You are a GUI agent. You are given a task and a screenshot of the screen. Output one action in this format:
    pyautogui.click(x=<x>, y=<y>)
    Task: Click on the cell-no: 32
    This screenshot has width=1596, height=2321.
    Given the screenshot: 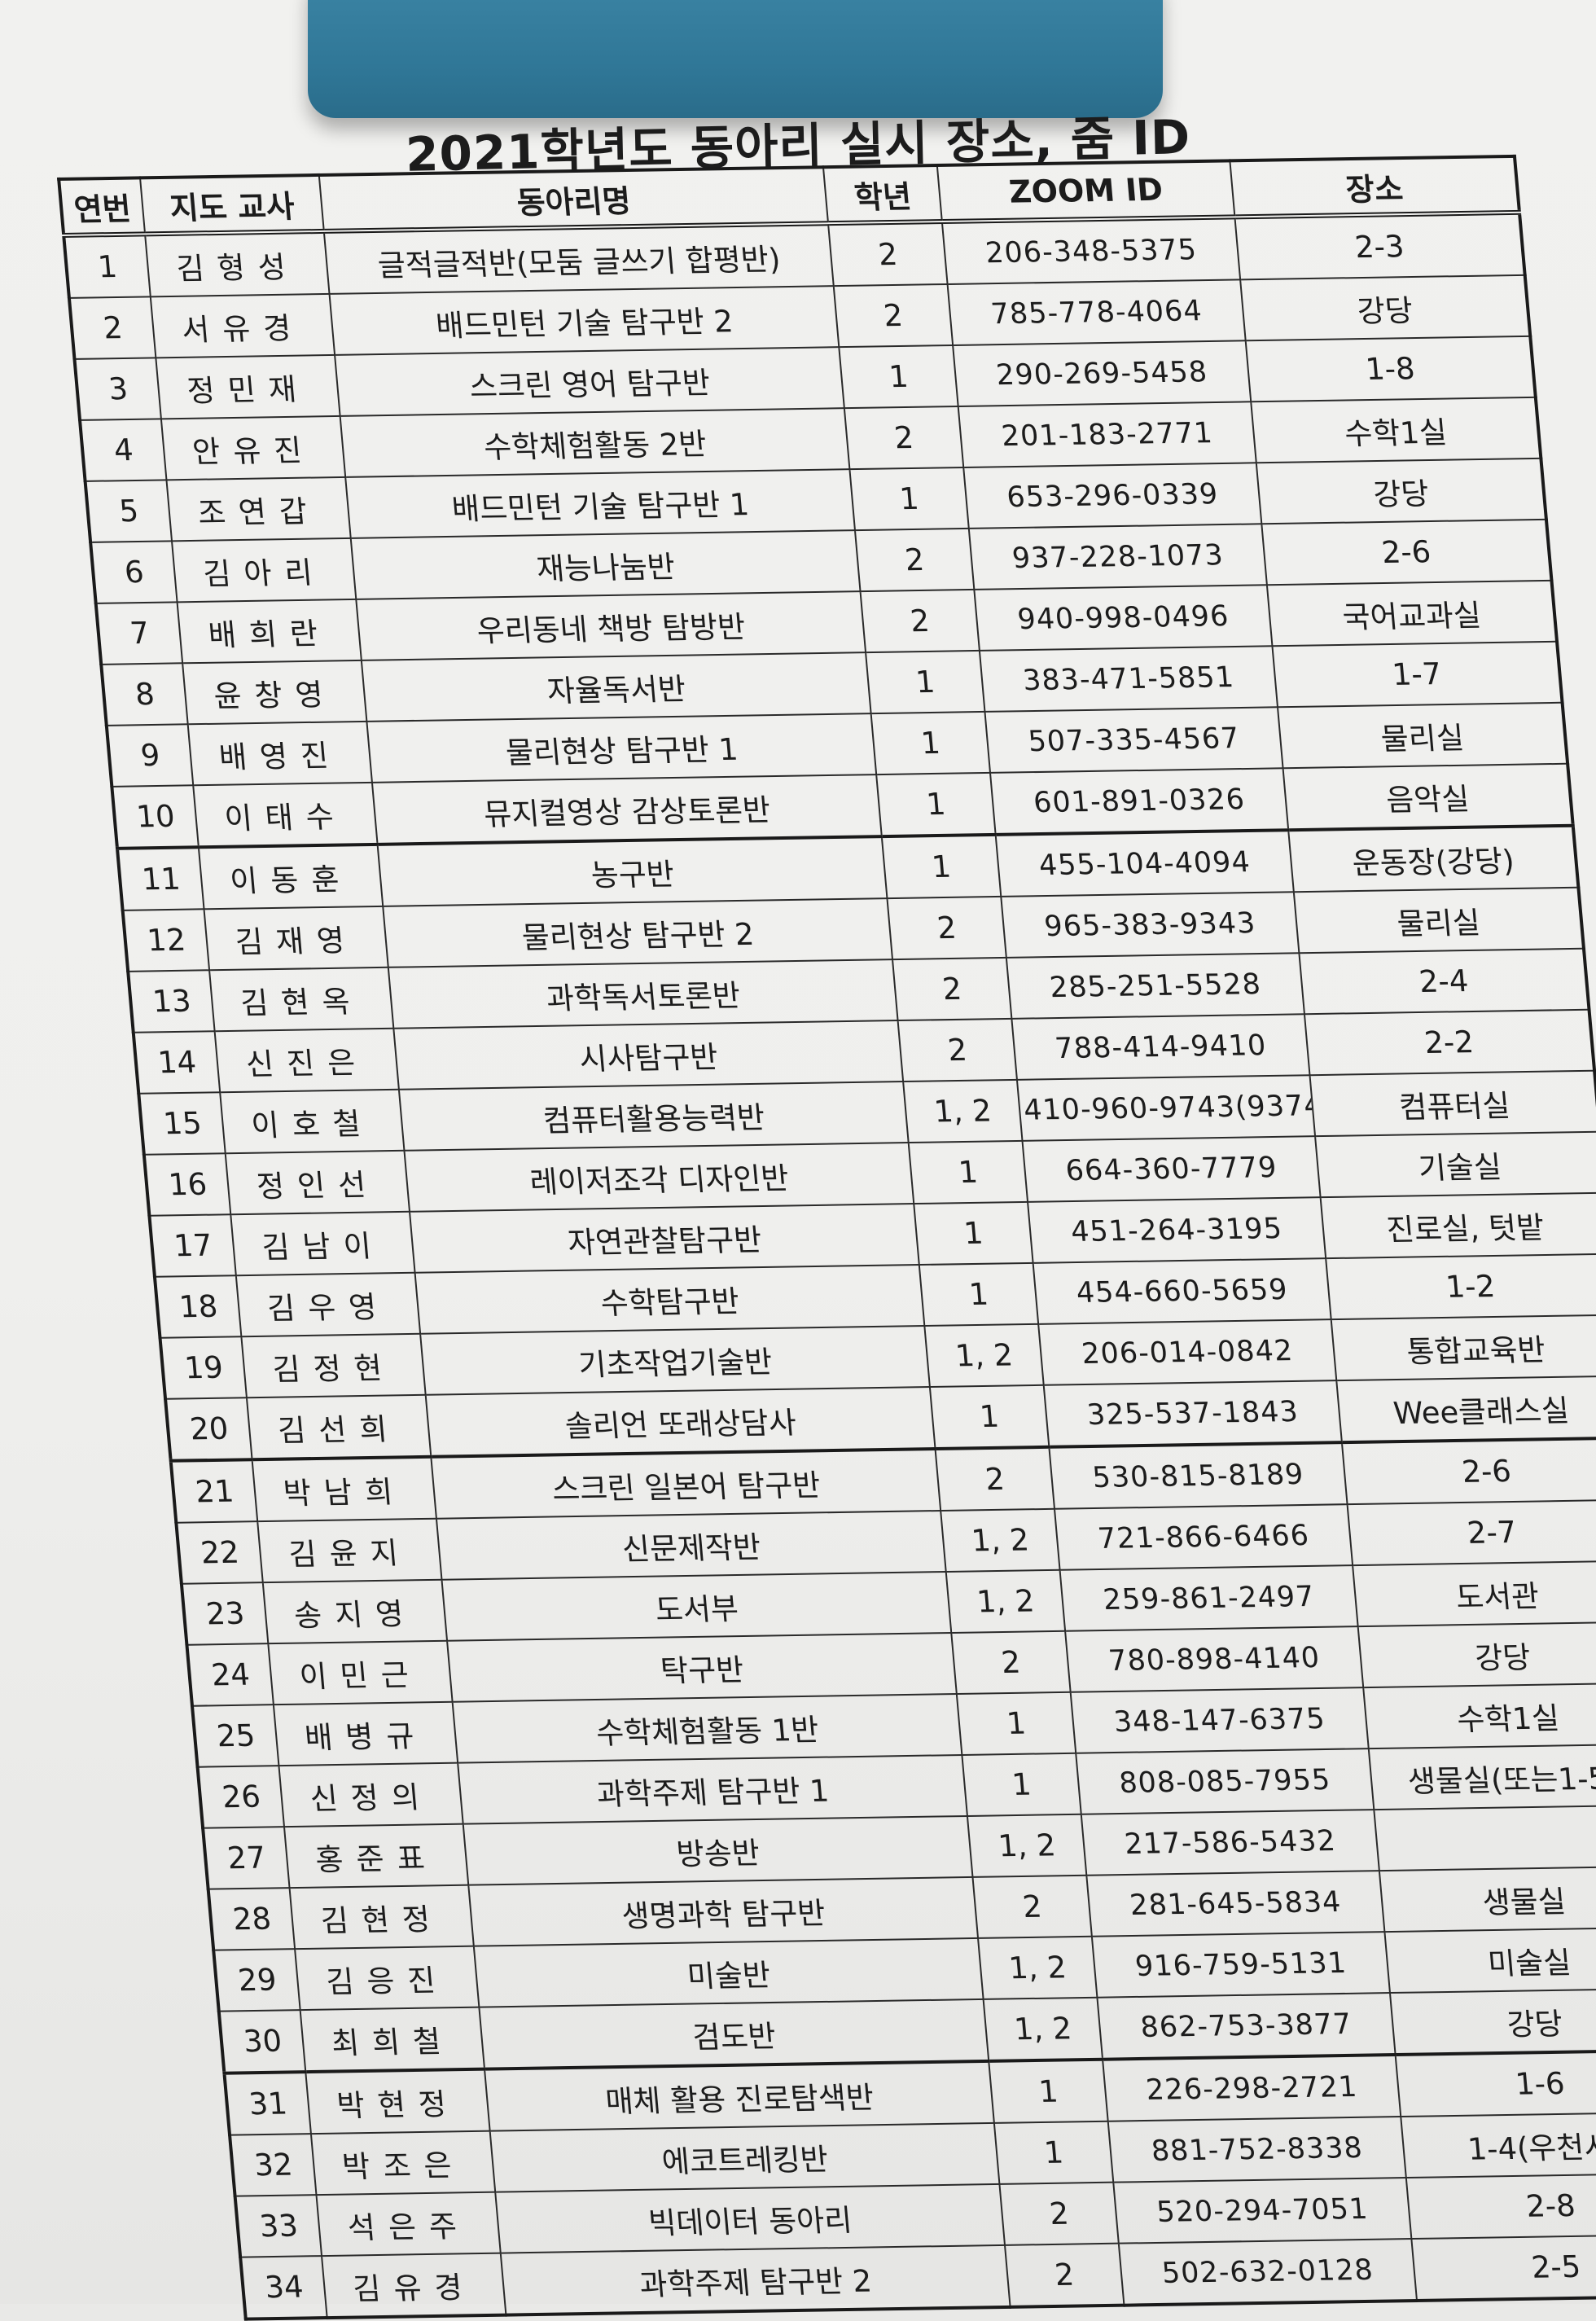 What is the action you would take?
    pyautogui.click(x=273, y=2165)
    